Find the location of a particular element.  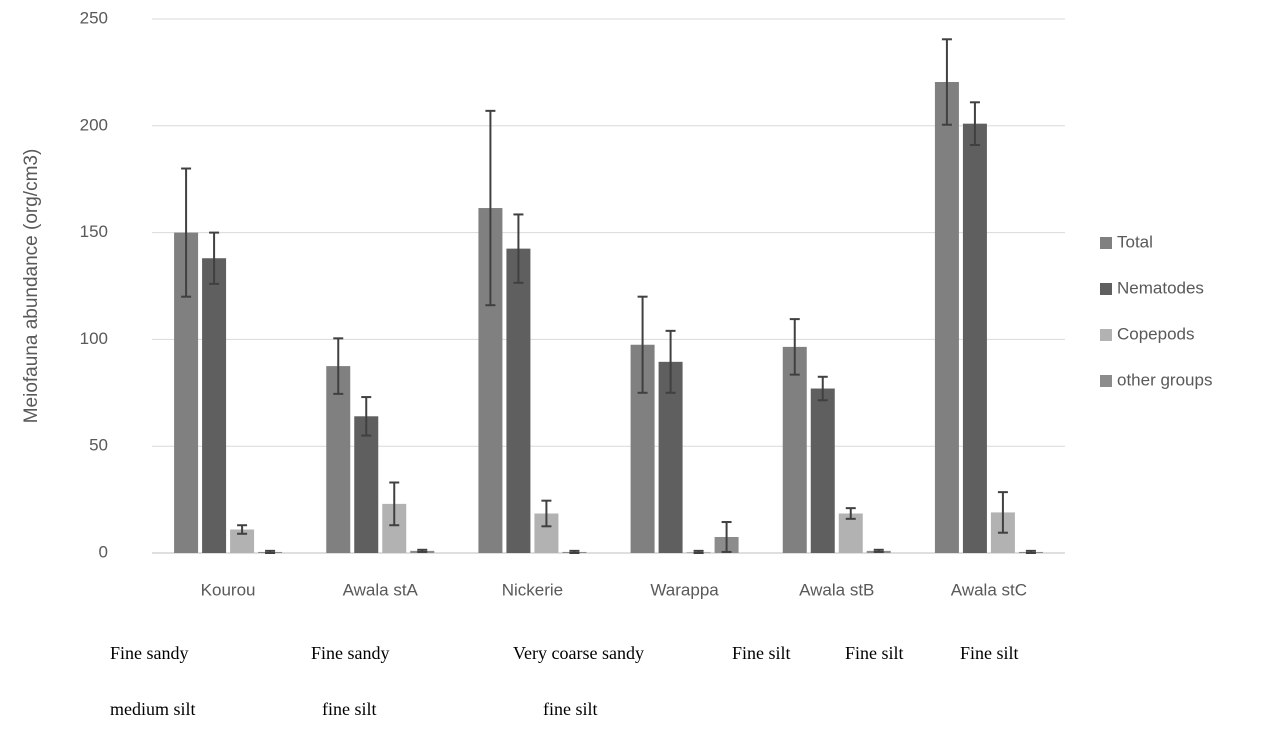

x-tick-label: Warappa is located at coordinates (684, 589).